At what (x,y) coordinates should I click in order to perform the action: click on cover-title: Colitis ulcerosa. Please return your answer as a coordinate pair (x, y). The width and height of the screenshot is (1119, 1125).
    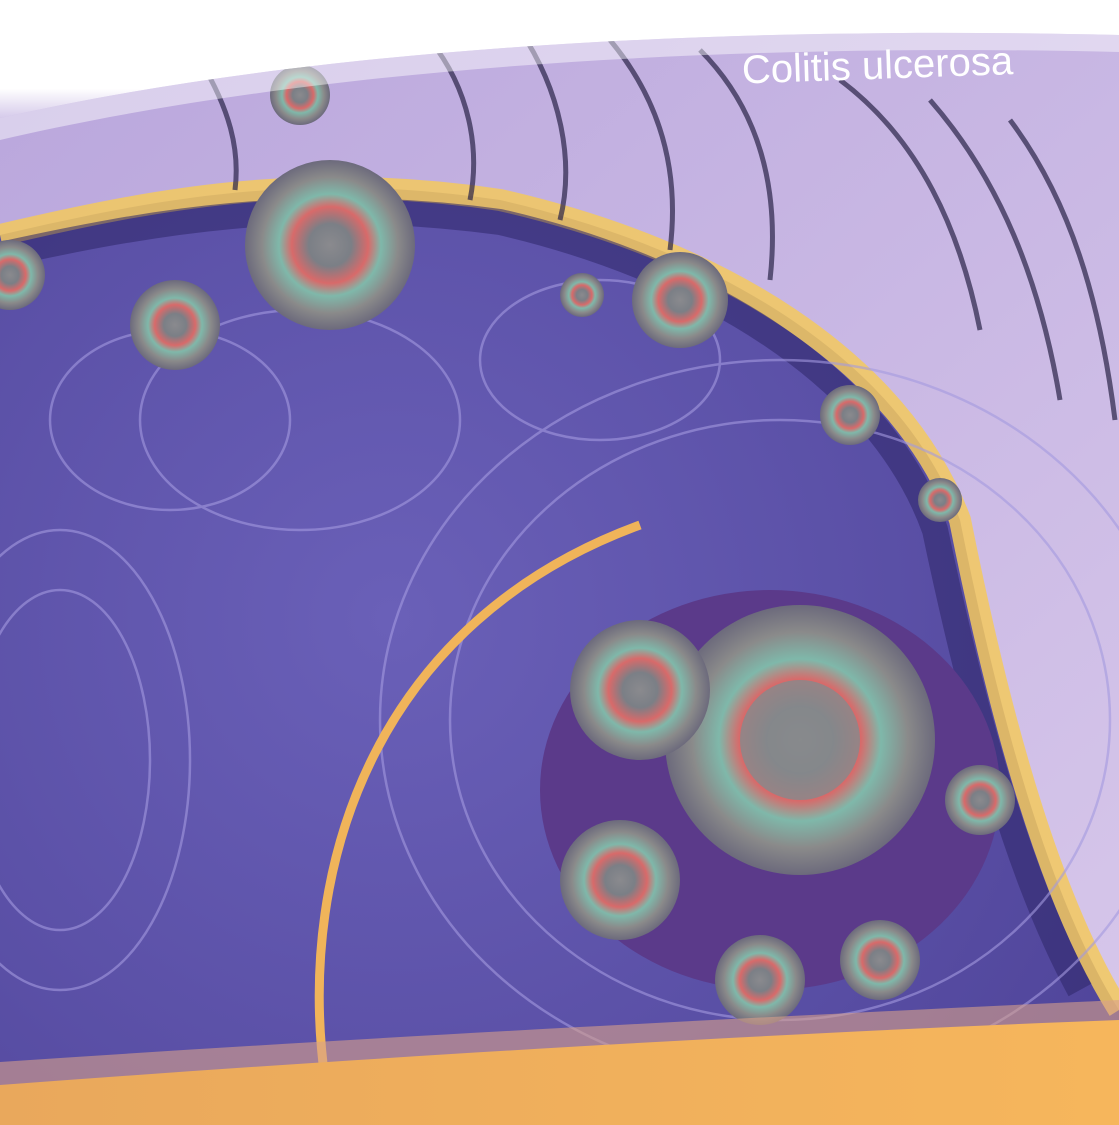
    Looking at the image, I should click on (877, 65).